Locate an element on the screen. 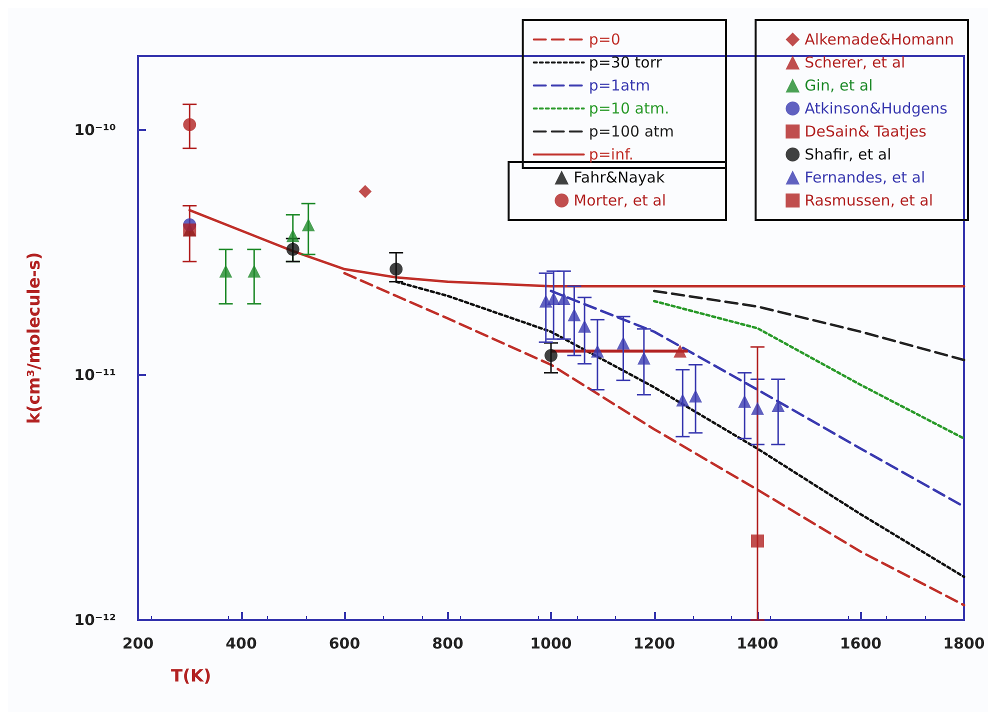 The height and width of the screenshot is (720, 996). legend-label: p=1atm is located at coordinates (619, 85).